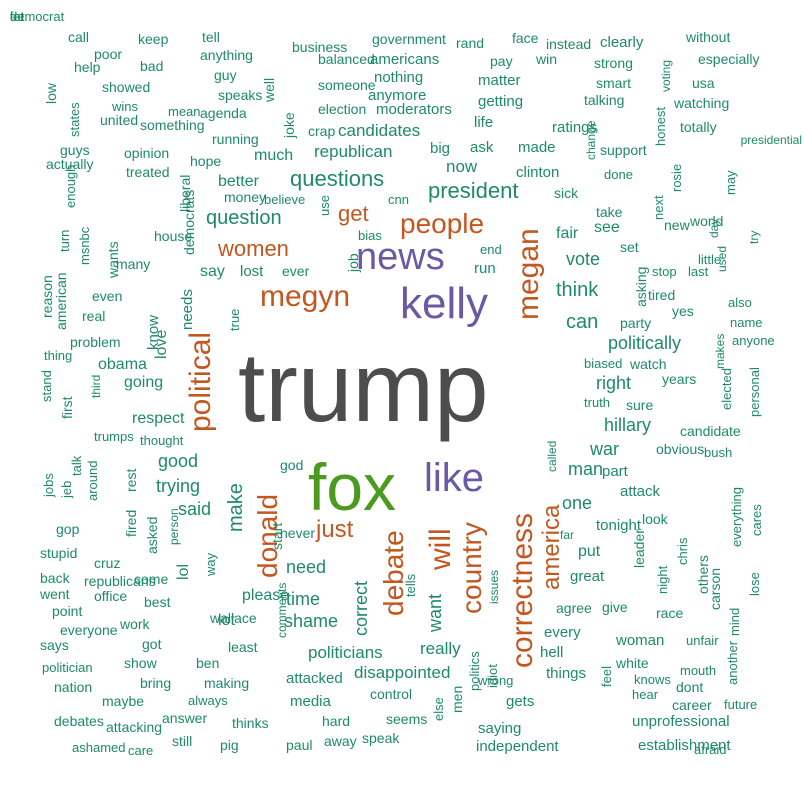 The image size is (804, 790). I want to click on word-last: last, so click(698, 271).